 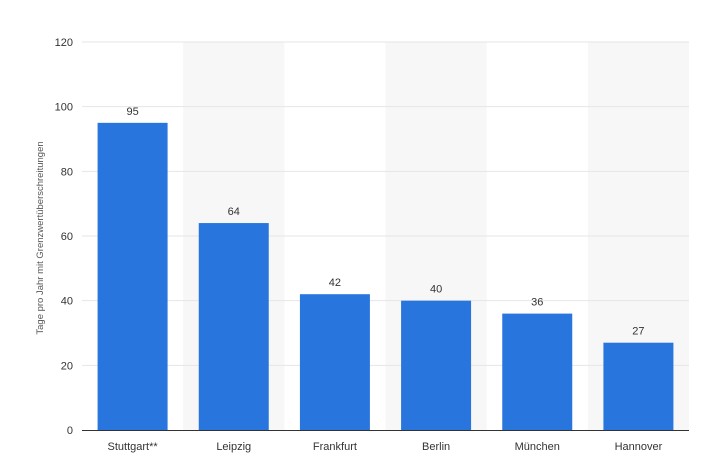 I want to click on x-tick-label-4: München, so click(x=537, y=447).